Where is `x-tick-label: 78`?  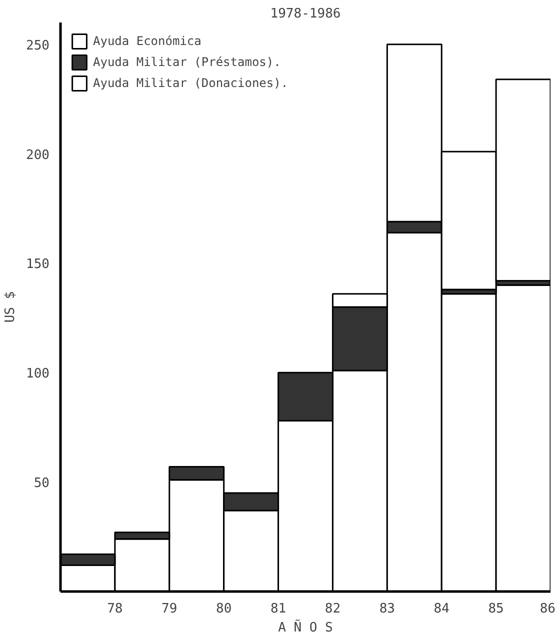 x-tick-label: 78 is located at coordinates (115, 609).